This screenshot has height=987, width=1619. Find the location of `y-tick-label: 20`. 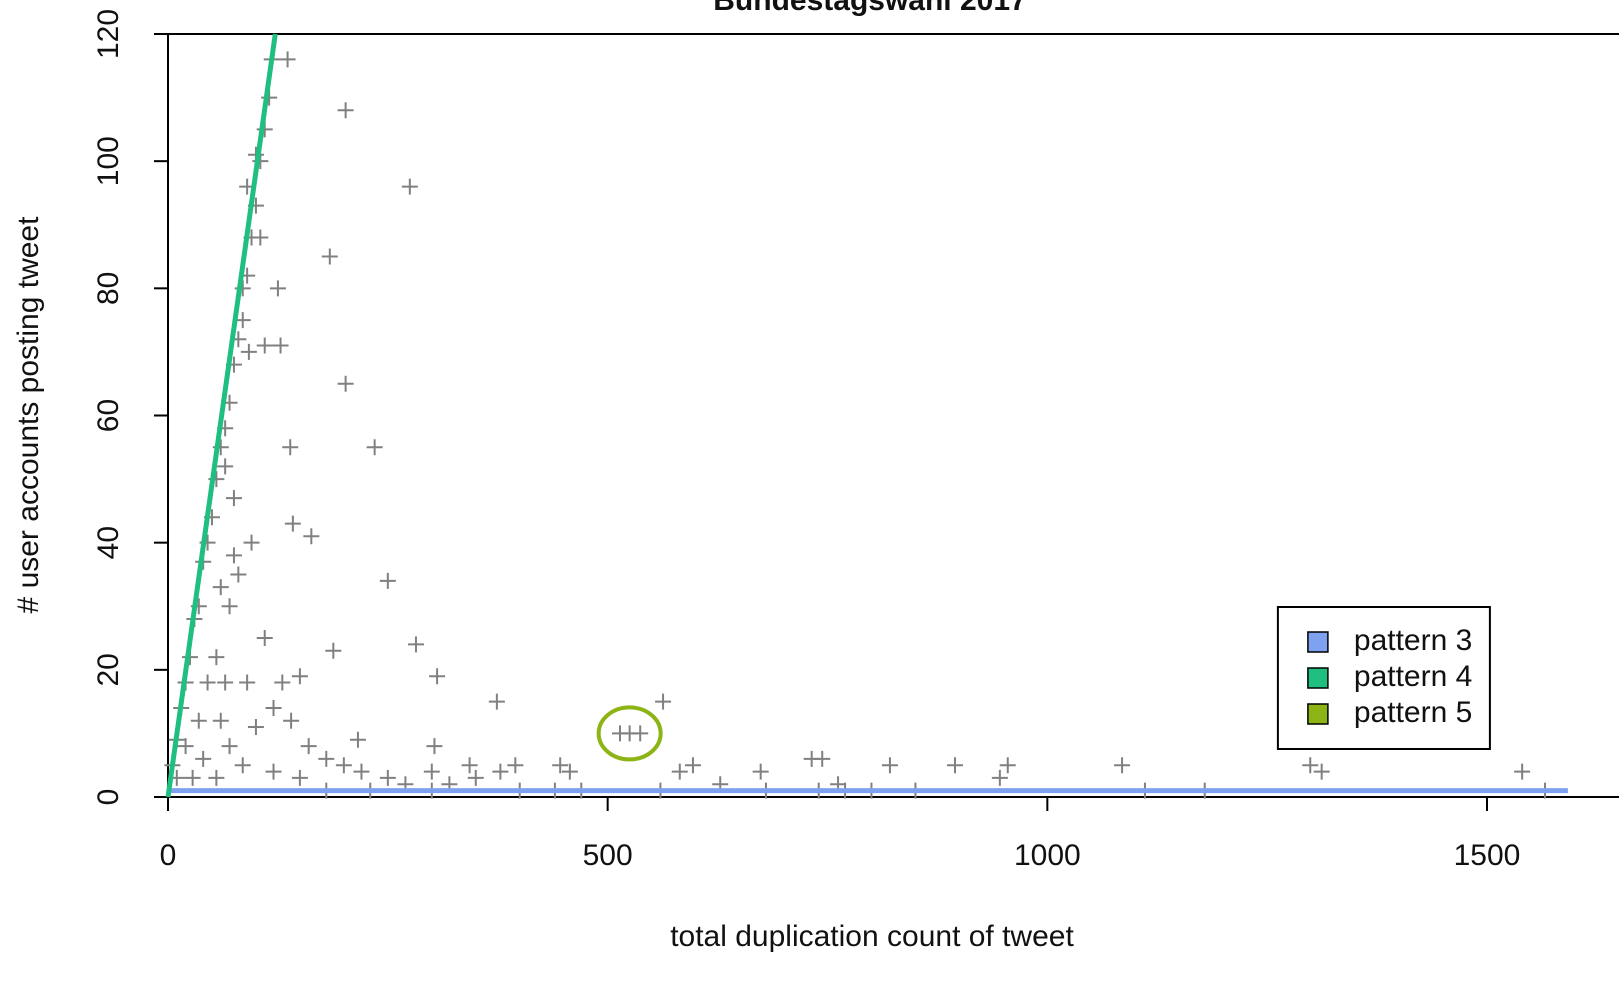

y-tick-label: 20 is located at coordinates (108, 669).